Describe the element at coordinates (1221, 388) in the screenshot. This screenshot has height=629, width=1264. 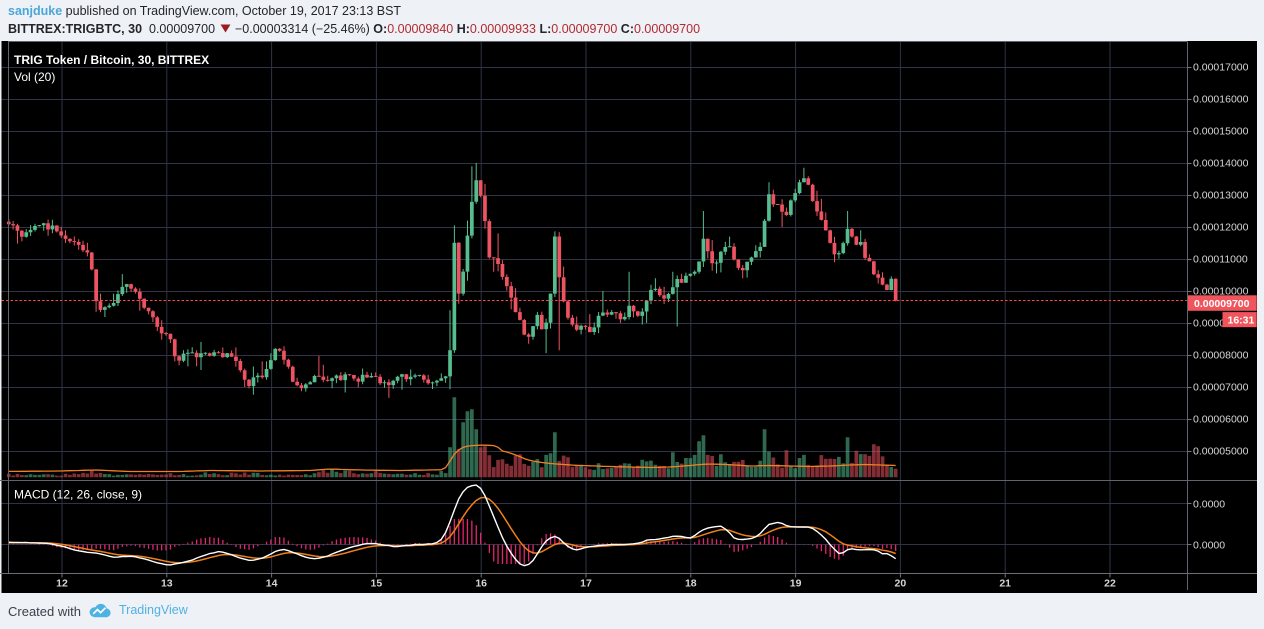
I see `svg-text: 0.00007000` at that location.